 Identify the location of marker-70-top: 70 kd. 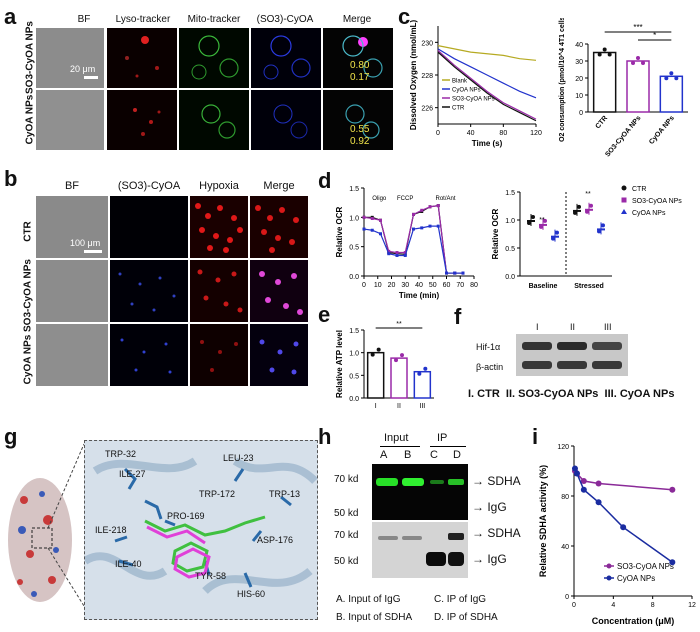
(346, 479).